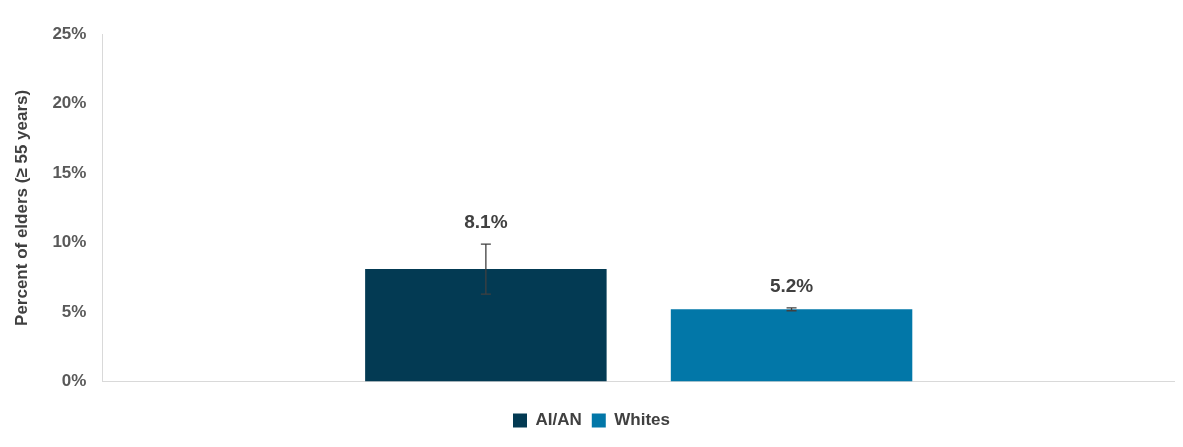  What do you see at coordinates (69, 242) in the screenshot?
I see `y-tick-label: 10%` at bounding box center [69, 242].